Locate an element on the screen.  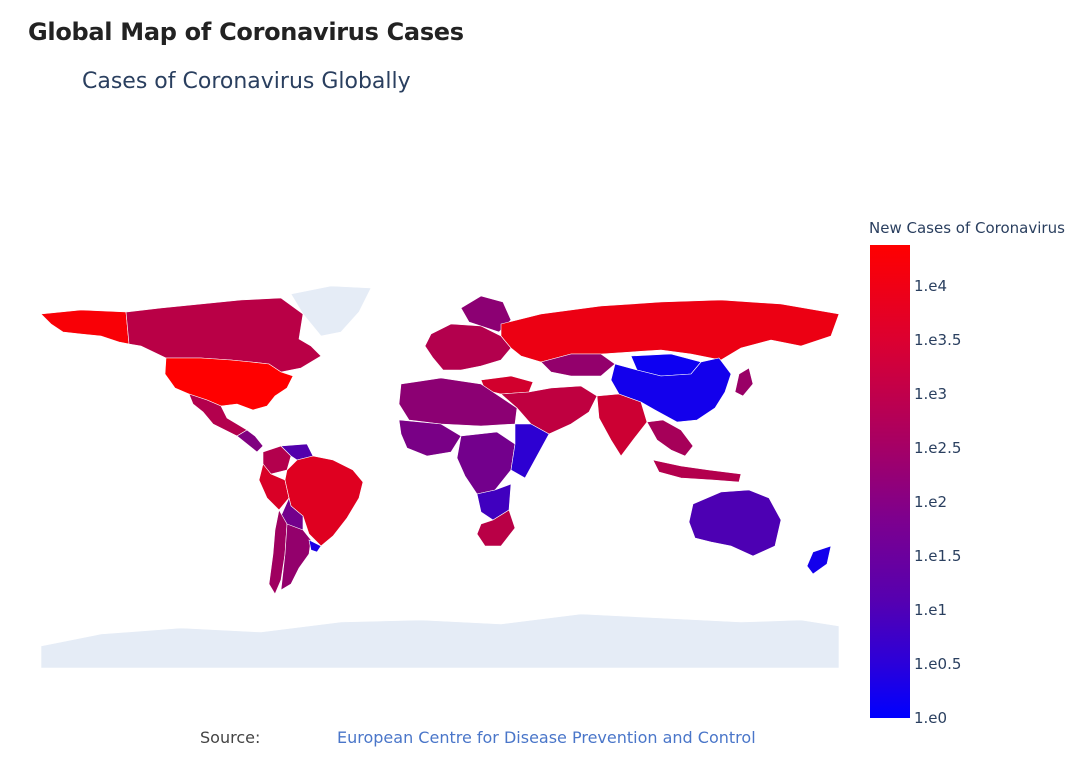
colorbar-tick: 1.e3.5 is located at coordinates (938, 340).